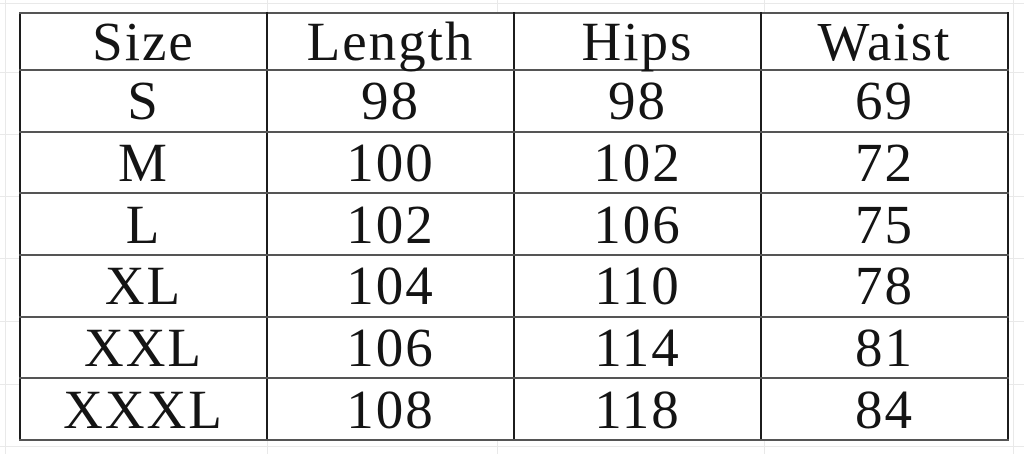 This screenshot has height=454, width=1024. Describe the element at coordinates (884, 409) in the screenshot. I see `waist-cell: 84` at that location.